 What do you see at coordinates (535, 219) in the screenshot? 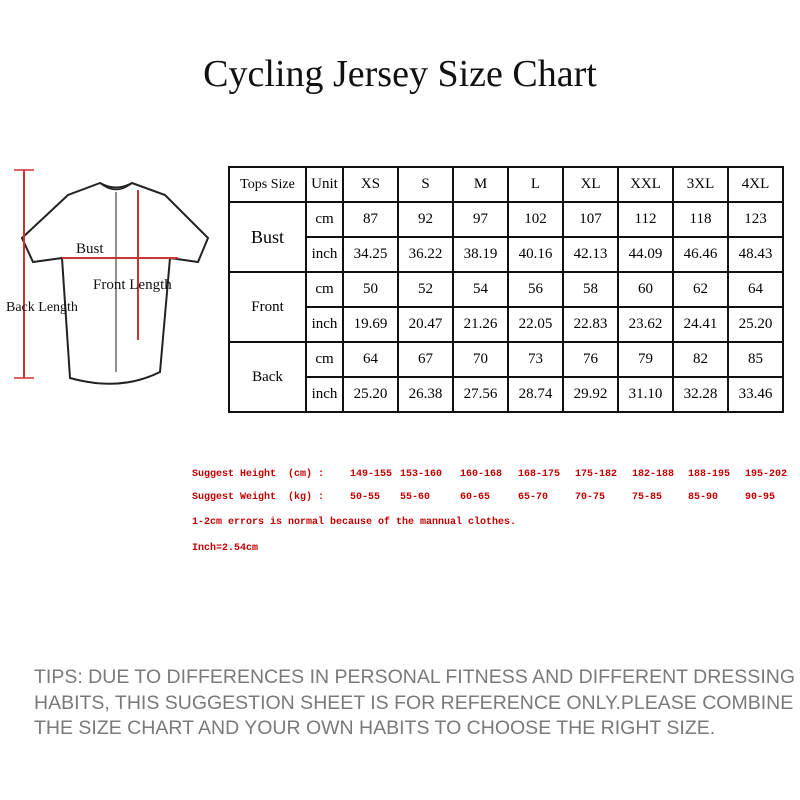
I see `value-cell: 102` at bounding box center [535, 219].